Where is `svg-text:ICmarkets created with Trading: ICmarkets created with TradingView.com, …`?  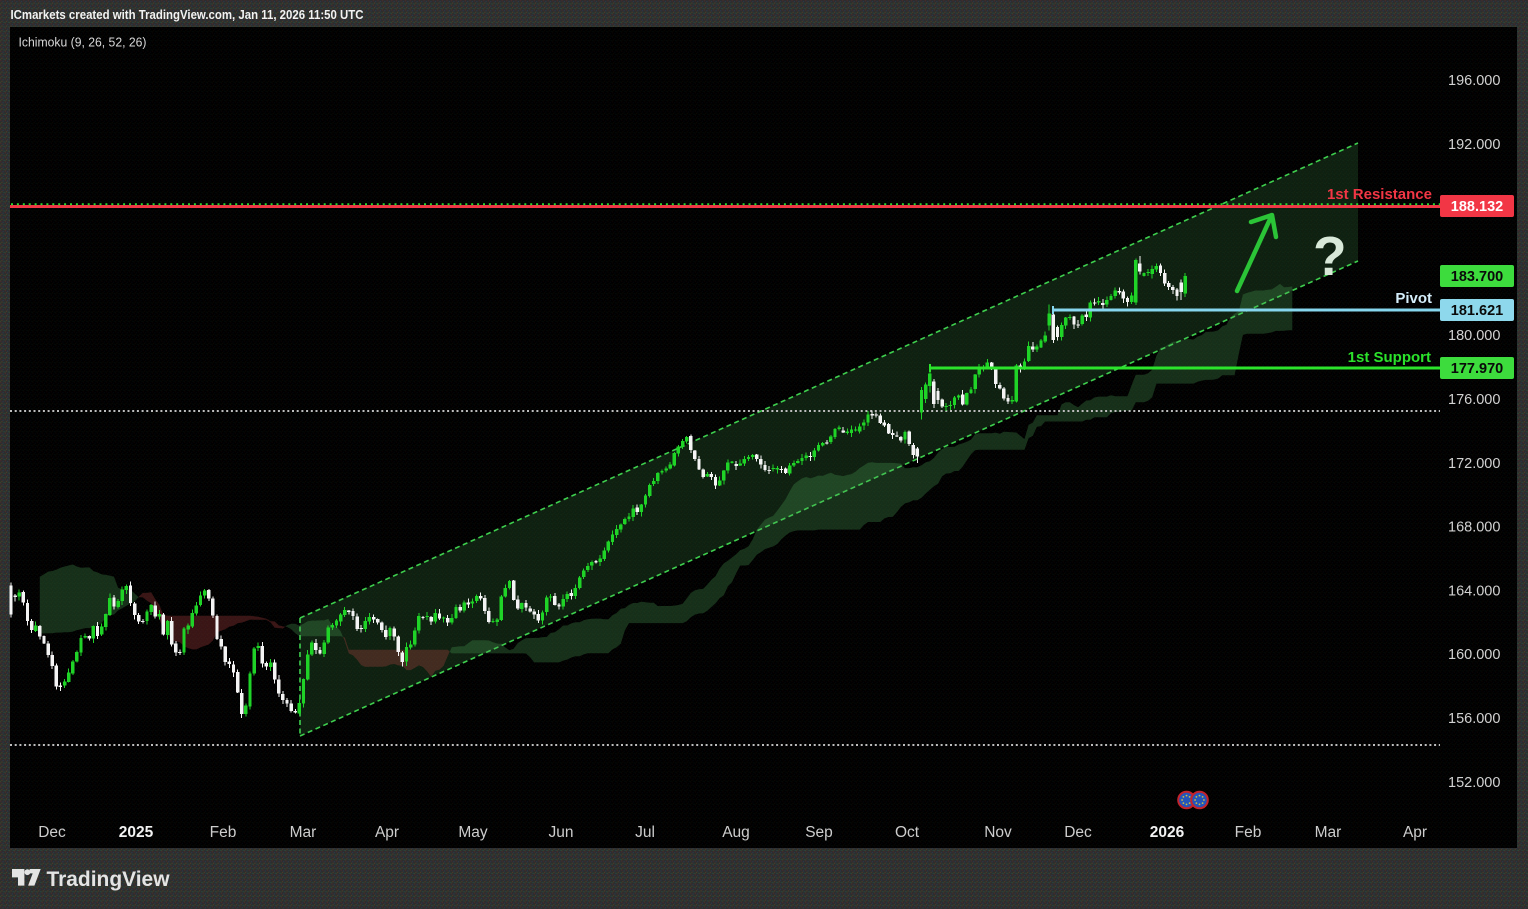 svg-text:ICmarkets created with Trading: ICmarkets created with TradingView.com, … is located at coordinates (188, 14).